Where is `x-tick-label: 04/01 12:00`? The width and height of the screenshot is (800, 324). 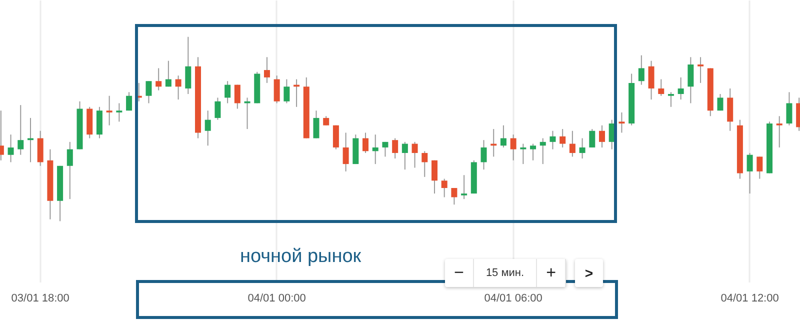
x-tick-label: 04/01 12:00 is located at coordinates (749, 298).